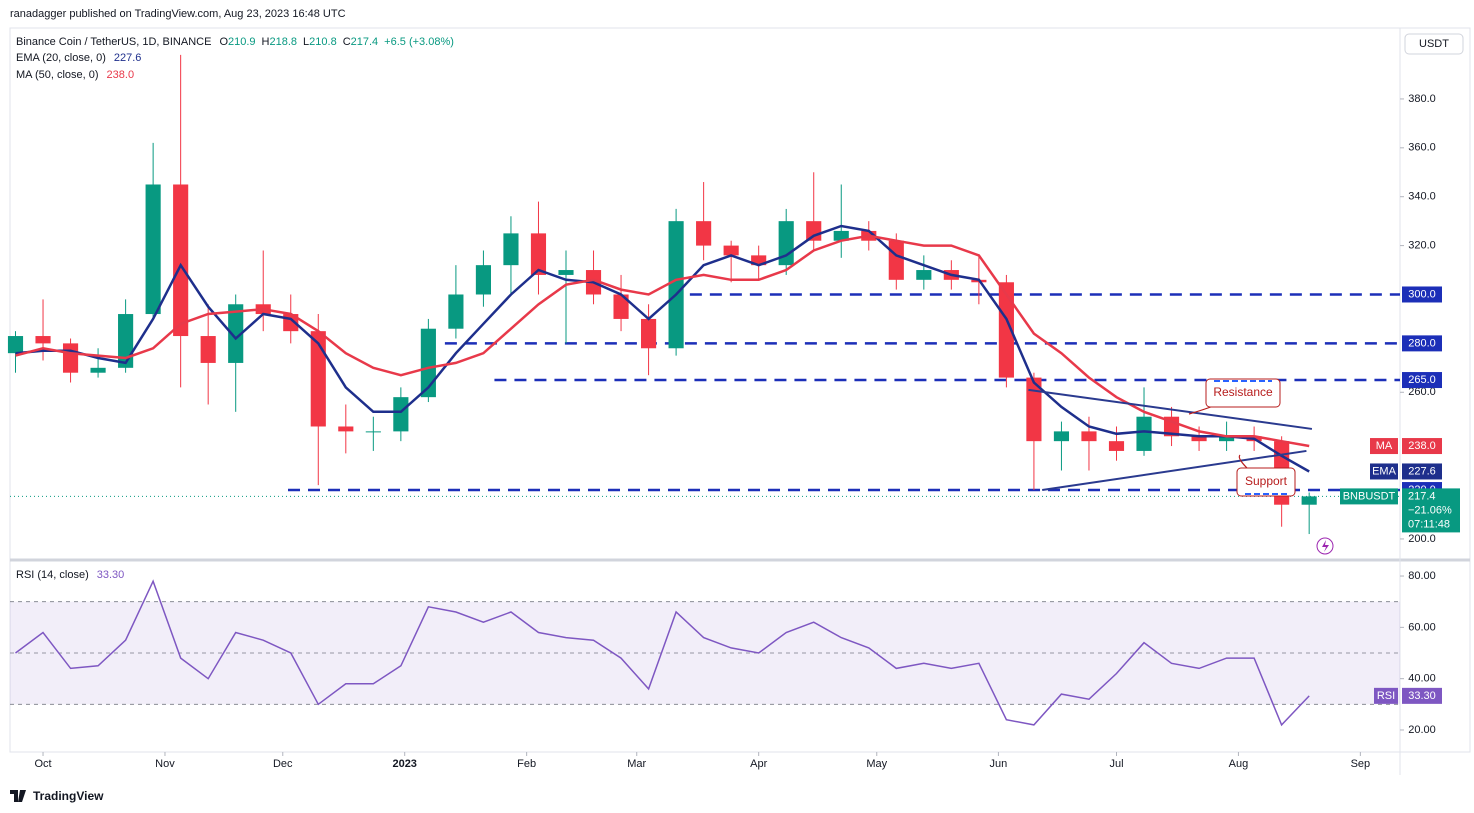  I want to click on x-tick-label: Jul, so click(1116, 764).